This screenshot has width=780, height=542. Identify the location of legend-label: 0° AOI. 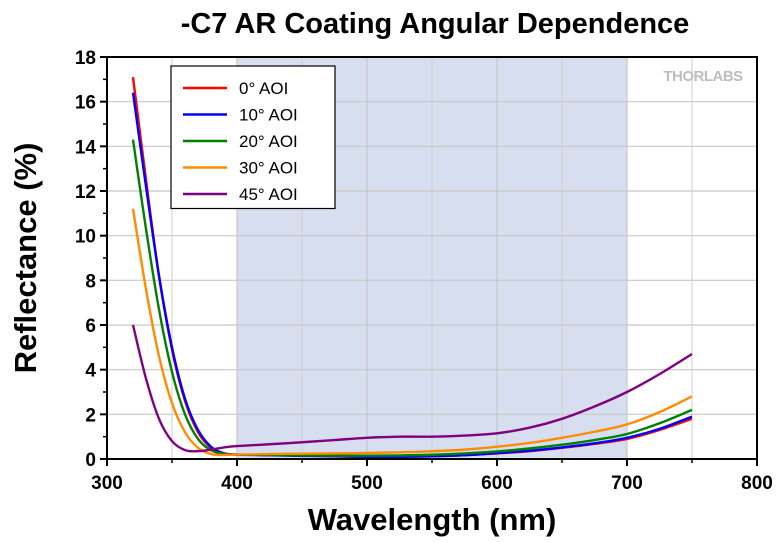
(263, 88).